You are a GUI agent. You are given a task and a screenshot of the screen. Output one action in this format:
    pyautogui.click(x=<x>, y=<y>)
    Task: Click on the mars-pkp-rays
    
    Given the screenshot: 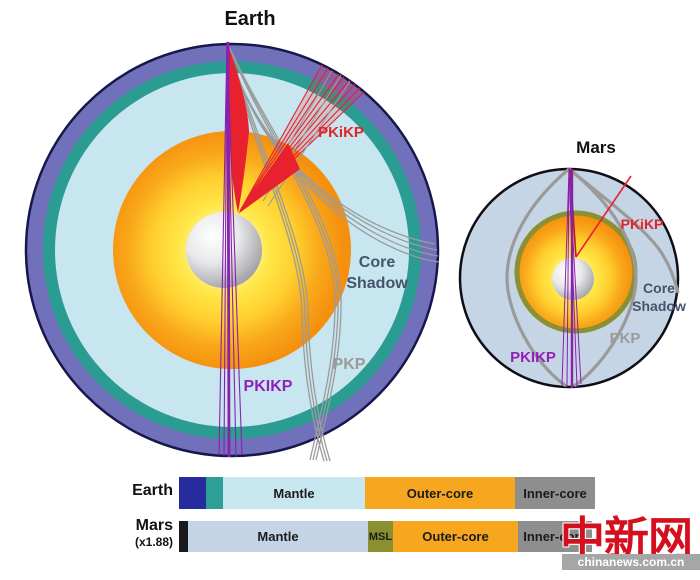 What is the action you would take?
    pyautogui.click(x=592, y=277)
    